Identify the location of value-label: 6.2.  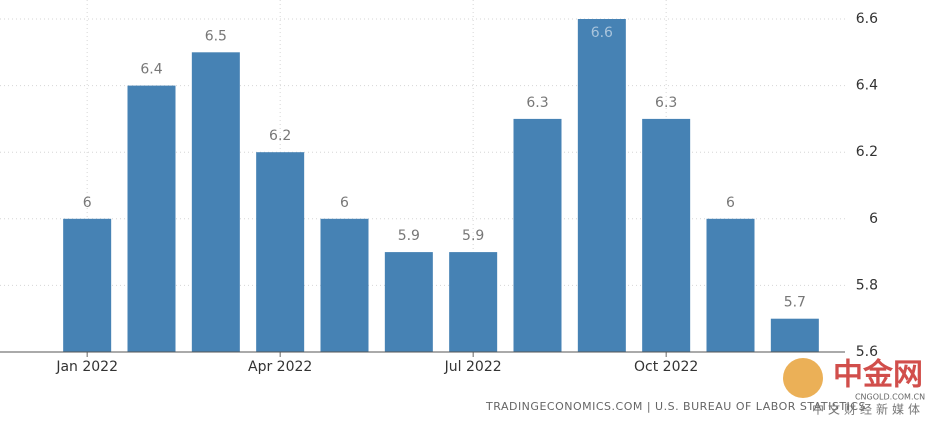
(280, 136).